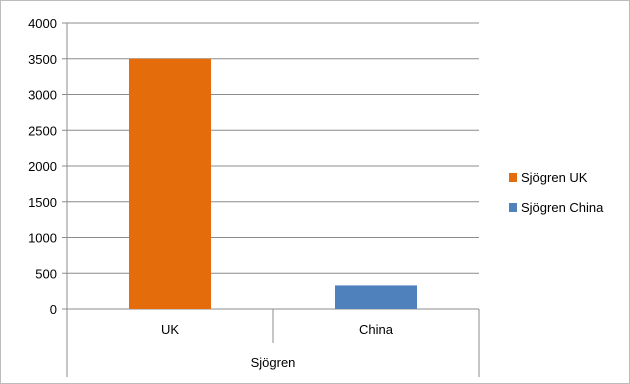  I want to click on y-tick-label: 1000, so click(42, 238).